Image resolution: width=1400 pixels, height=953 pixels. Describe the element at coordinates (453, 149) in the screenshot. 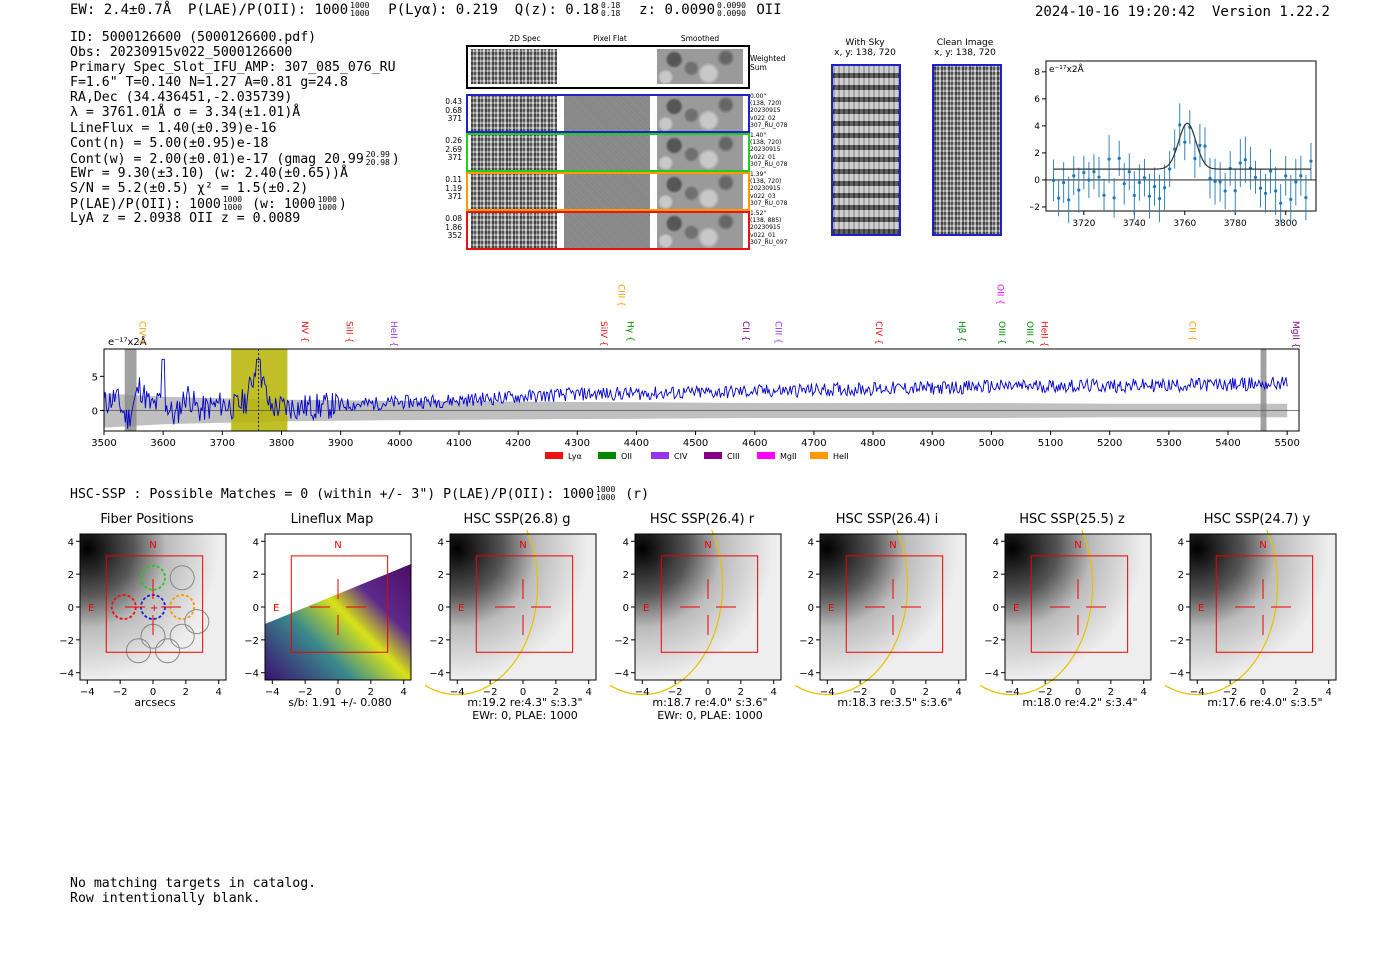

I see `cutout-row-values: 0.26 2.69 371` at that location.